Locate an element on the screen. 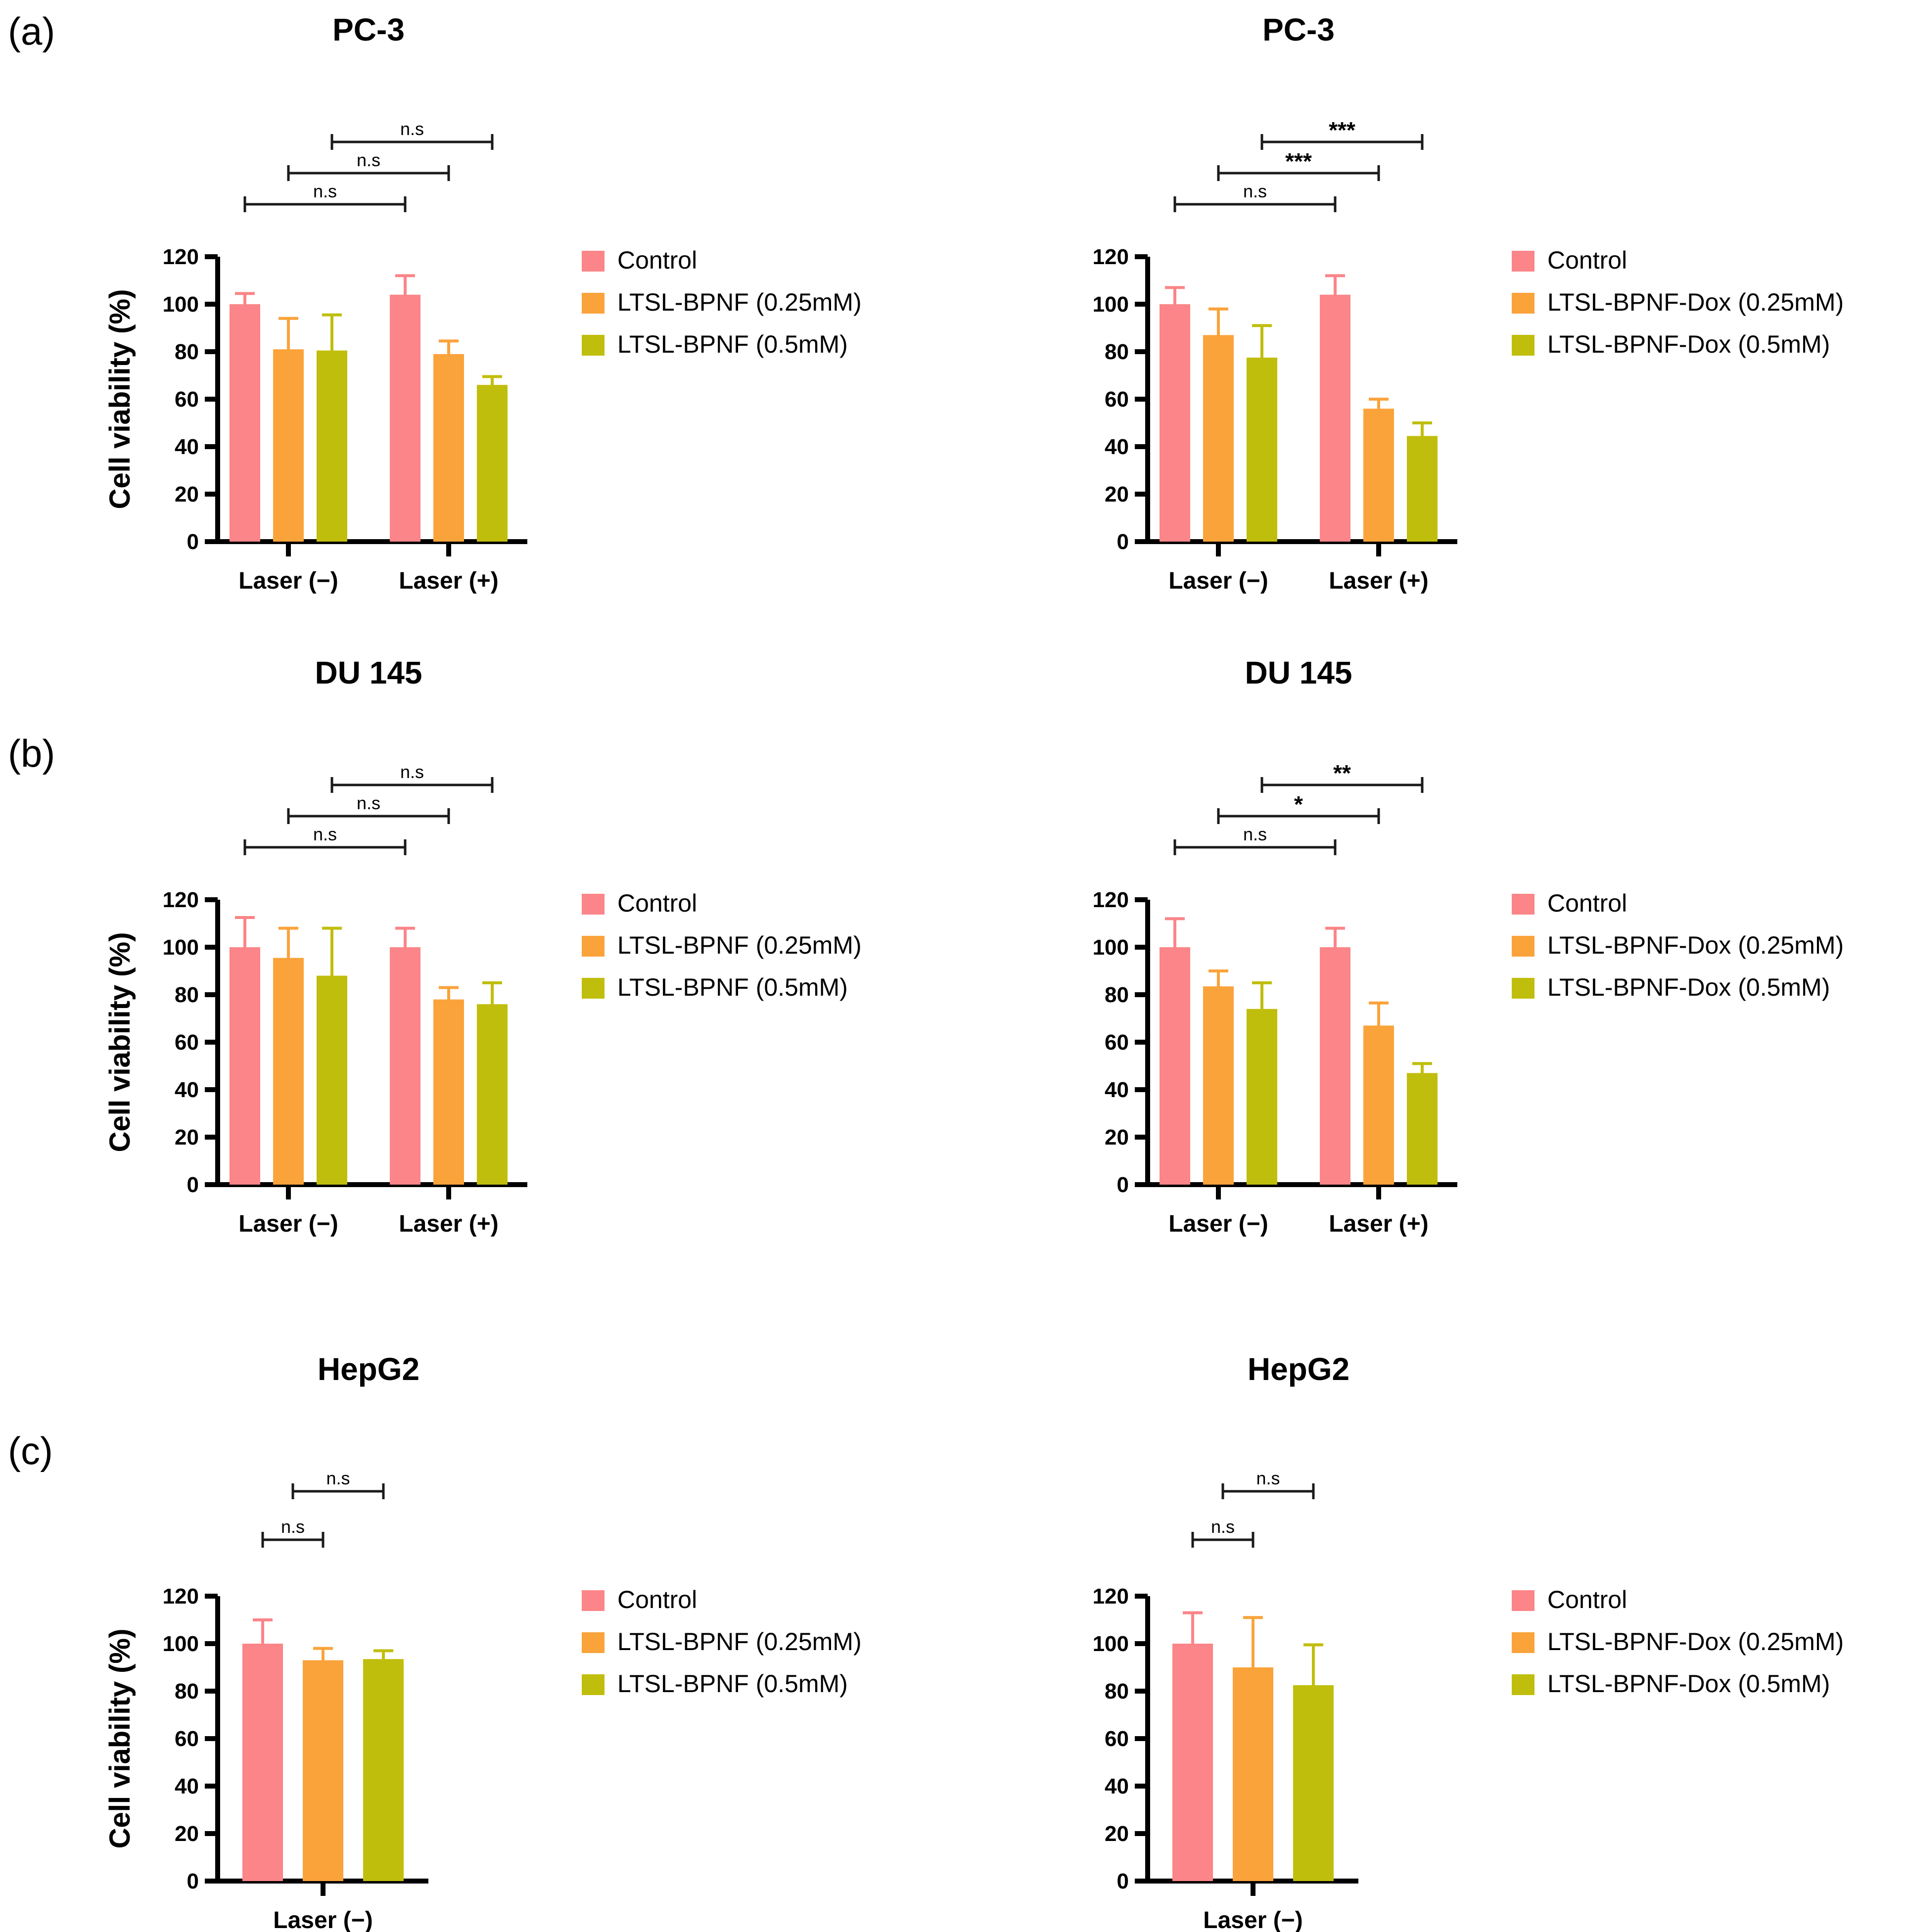 The width and height of the screenshot is (1905, 1932). panel-label-a: (a) is located at coordinates (31, 31).